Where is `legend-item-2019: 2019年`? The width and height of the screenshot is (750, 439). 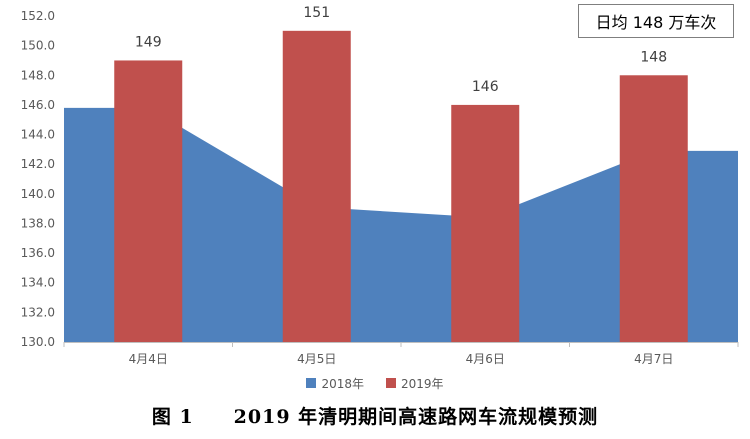
legend-item-2019: 2019年 is located at coordinates (415, 383).